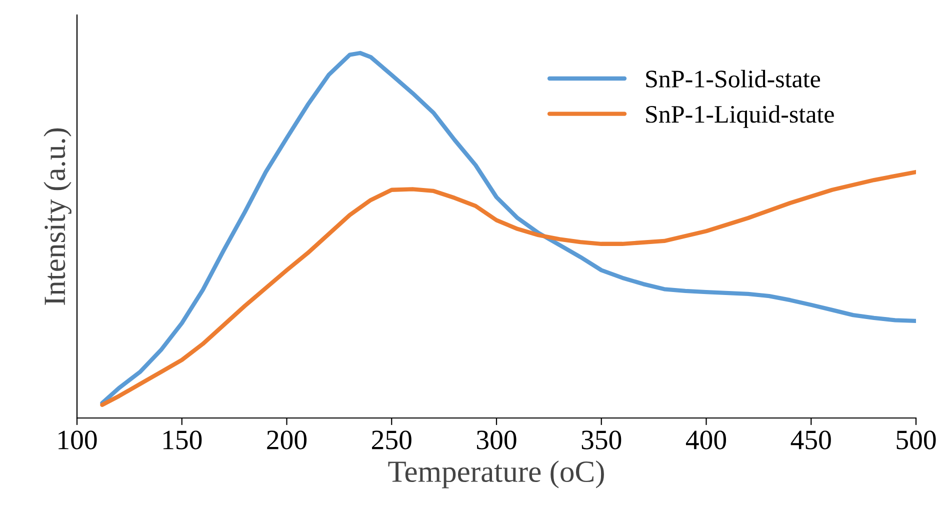  Describe the element at coordinates (733, 79) in the screenshot. I see `legend-label: SnP-1-Solid-state` at that location.